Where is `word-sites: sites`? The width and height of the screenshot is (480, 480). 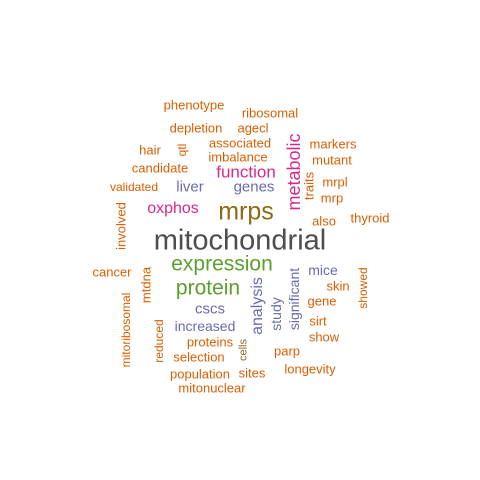
word-sites: sites is located at coordinates (252, 373).